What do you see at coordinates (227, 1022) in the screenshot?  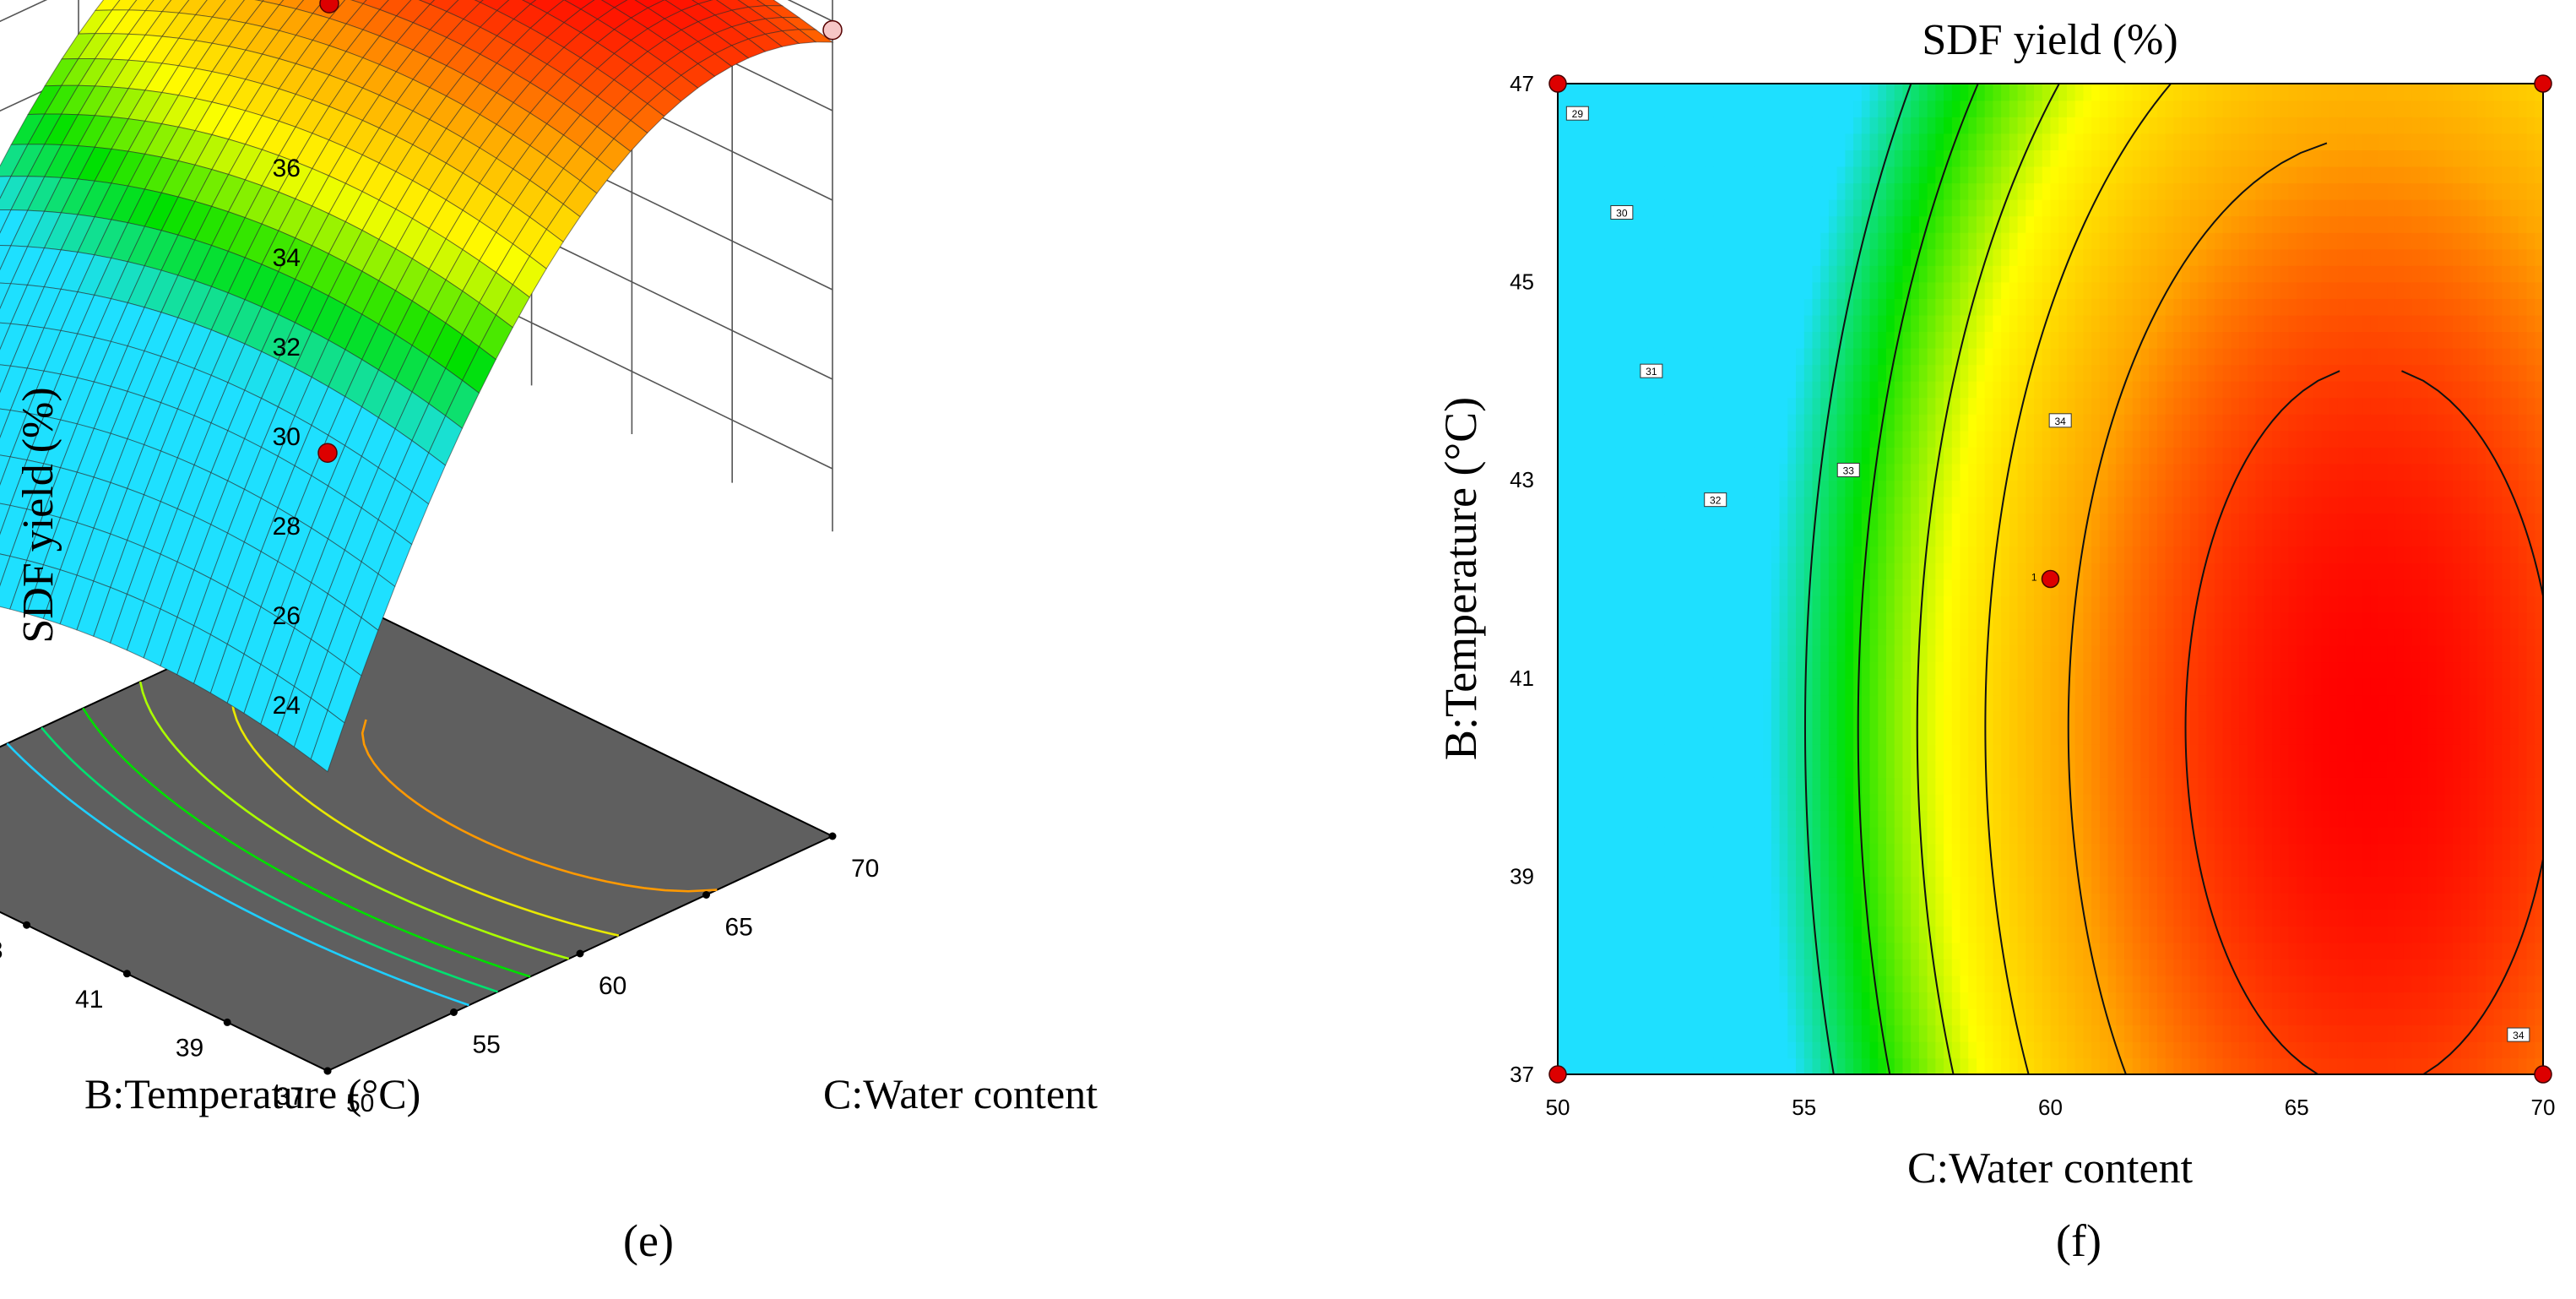 I see `y-tick-dot` at bounding box center [227, 1022].